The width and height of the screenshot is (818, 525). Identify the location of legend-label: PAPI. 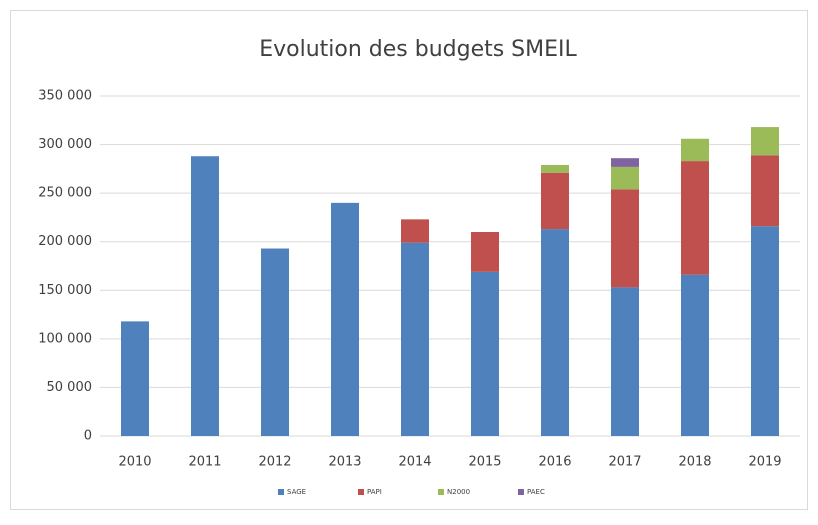
(374, 492).